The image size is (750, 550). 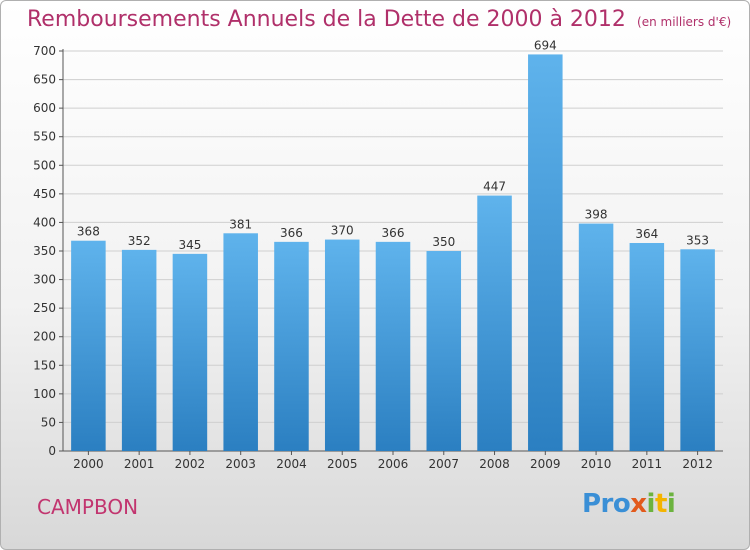 I want to click on bar-2001, so click(x=139, y=350).